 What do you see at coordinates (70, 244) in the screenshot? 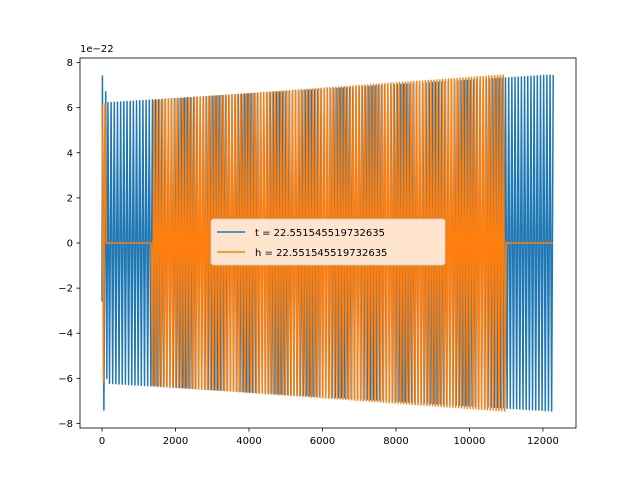
I see `y-tick-label: 0` at bounding box center [70, 244].